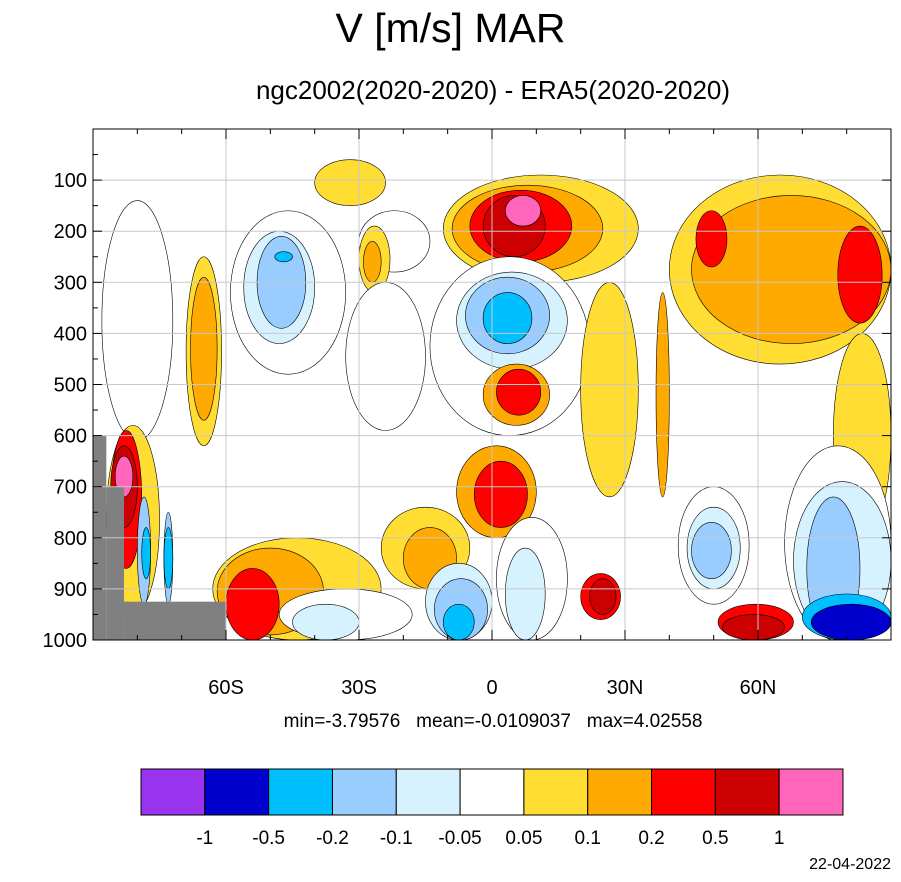 Image resolution: width=901 pixels, height=882 pixels. What do you see at coordinates (70, 334) in the screenshot?
I see `y-tick-label: 400` at bounding box center [70, 334].